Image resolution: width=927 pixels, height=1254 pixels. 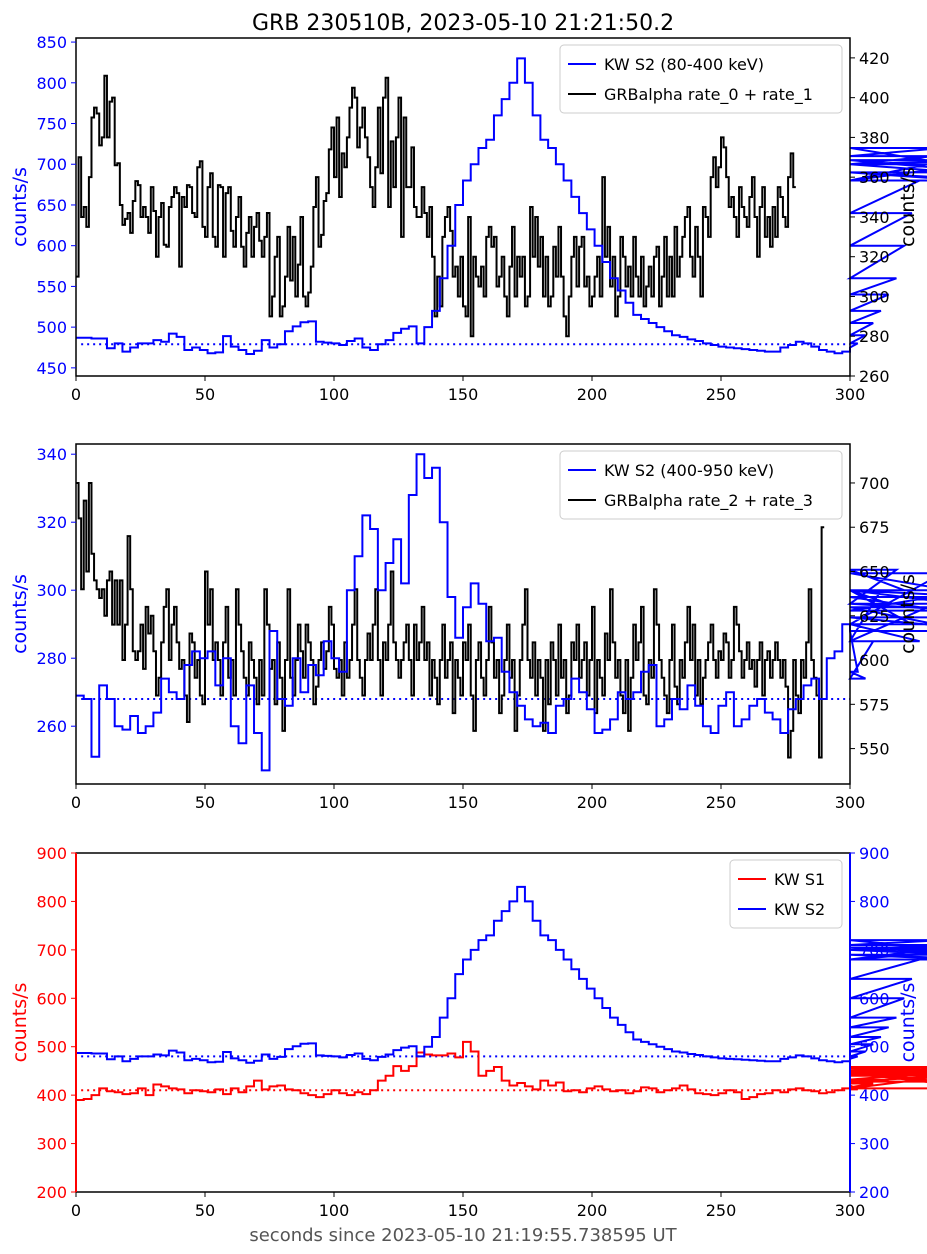 I want to click on legend-entry: GRBalpha rate_0 + rate_1, so click(x=708, y=95).